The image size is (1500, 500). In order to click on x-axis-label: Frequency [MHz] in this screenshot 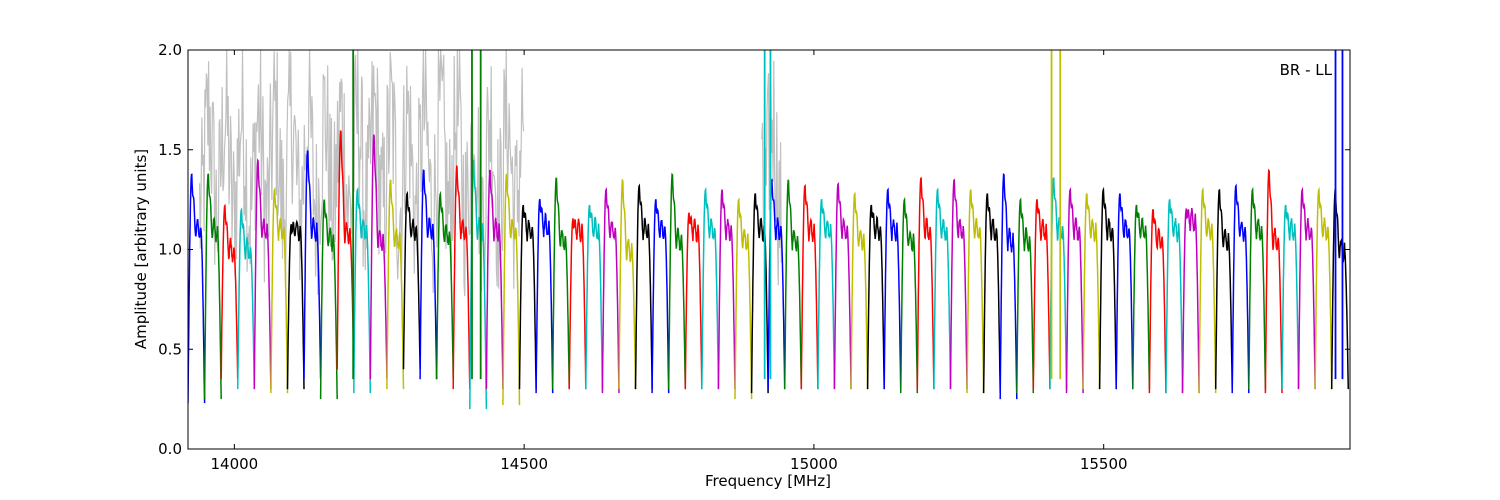, I will do `click(768, 481)`.